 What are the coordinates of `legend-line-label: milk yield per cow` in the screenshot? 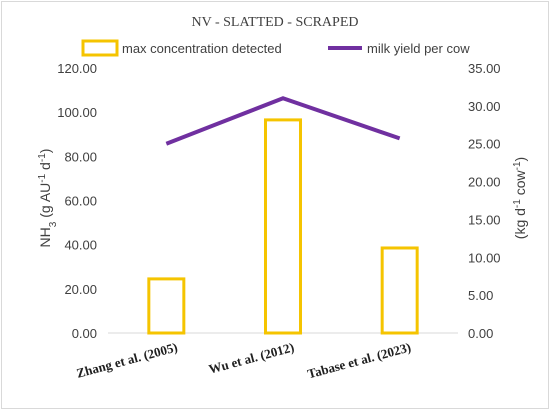 It's located at (418, 48).